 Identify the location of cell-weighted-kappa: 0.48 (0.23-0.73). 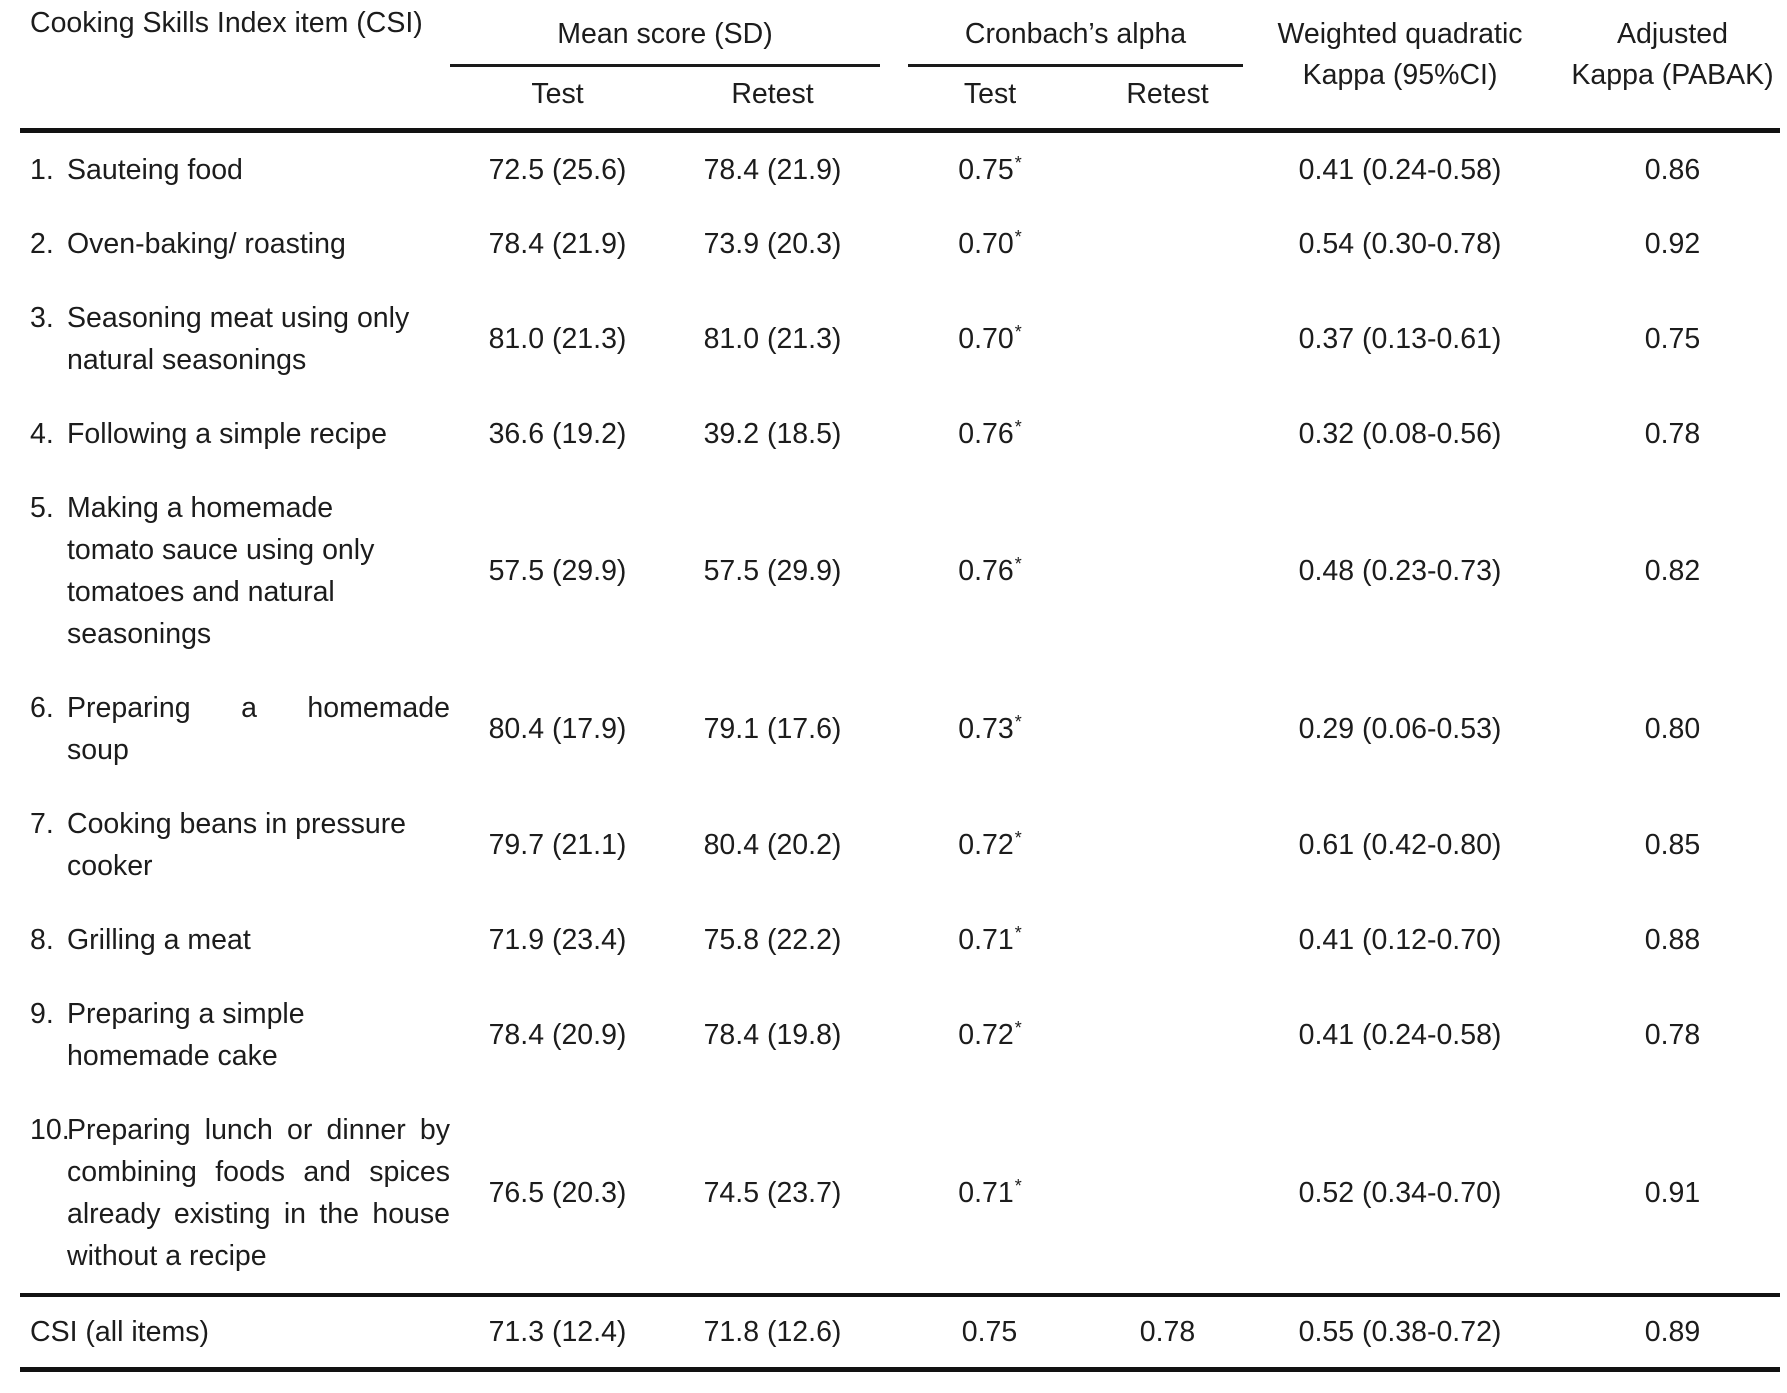
(1400, 571).